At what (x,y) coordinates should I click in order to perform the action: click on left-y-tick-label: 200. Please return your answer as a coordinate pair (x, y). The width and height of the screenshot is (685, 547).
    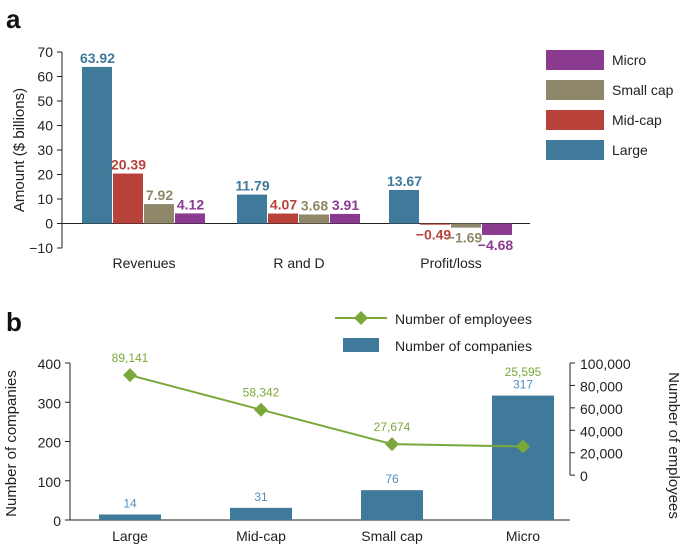
    Looking at the image, I should click on (50, 443).